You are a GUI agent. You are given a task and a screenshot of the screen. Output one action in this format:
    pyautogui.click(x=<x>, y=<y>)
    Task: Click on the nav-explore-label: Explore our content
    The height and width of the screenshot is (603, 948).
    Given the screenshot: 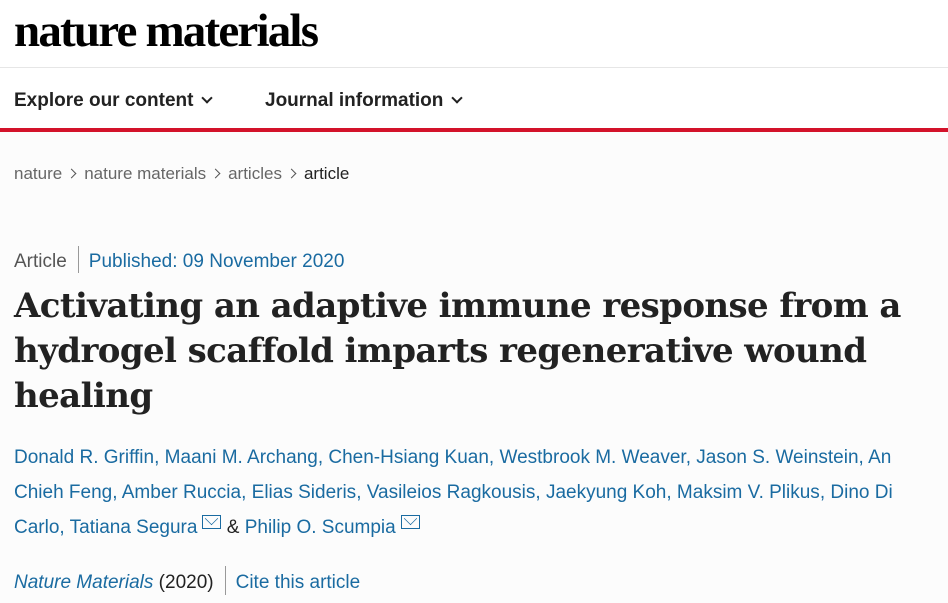 What is the action you would take?
    pyautogui.click(x=104, y=100)
    